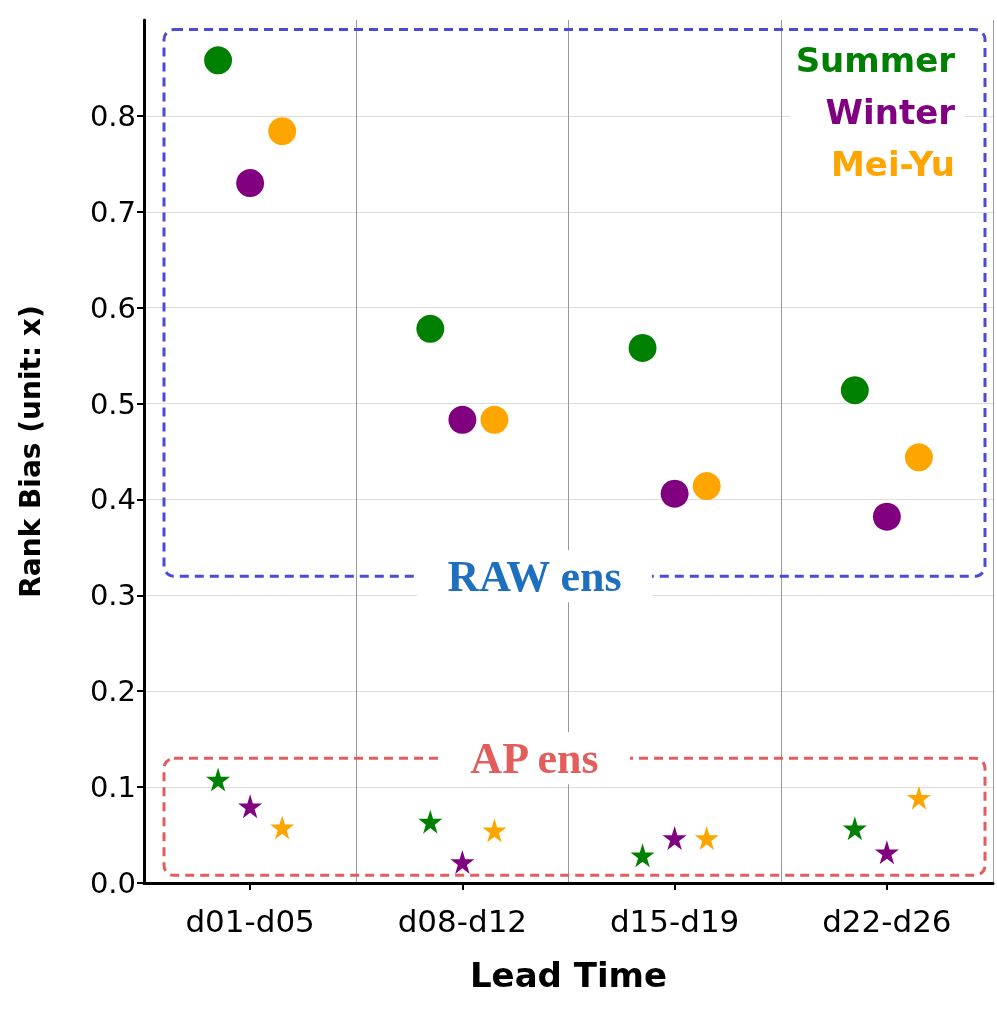 This screenshot has height=1010, width=997. What do you see at coordinates (892, 164) in the screenshot?
I see `text: Mei-Yu` at bounding box center [892, 164].